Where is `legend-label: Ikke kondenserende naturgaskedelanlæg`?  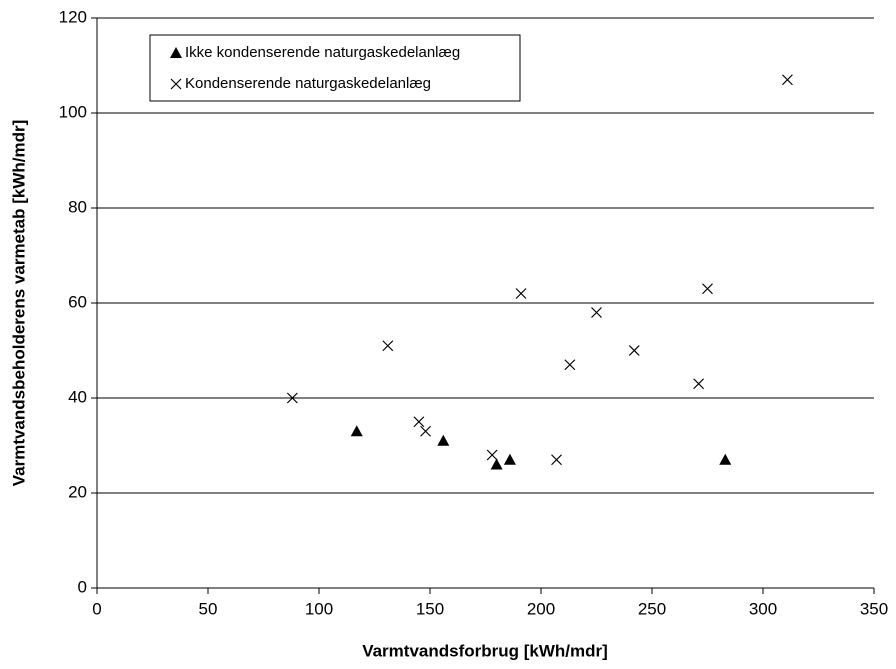
legend-label: Ikke kondenserende naturgaskedelanlæg is located at coordinates (322, 52).